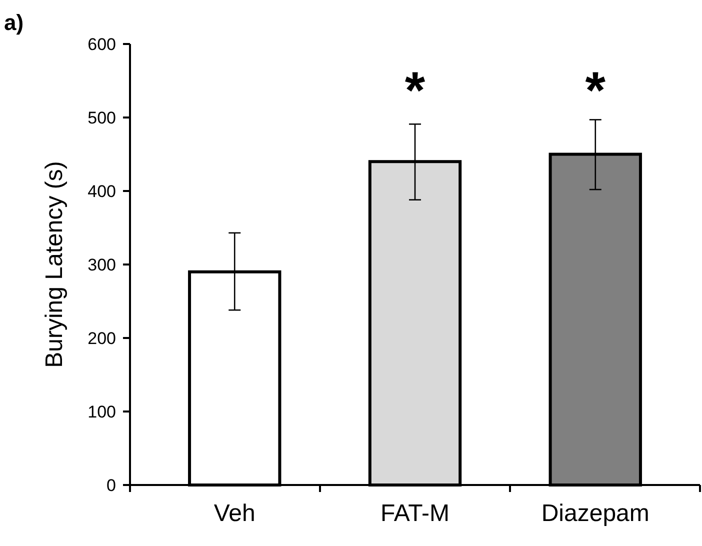  I want to click on y-tick-label: 200, so click(102, 338).